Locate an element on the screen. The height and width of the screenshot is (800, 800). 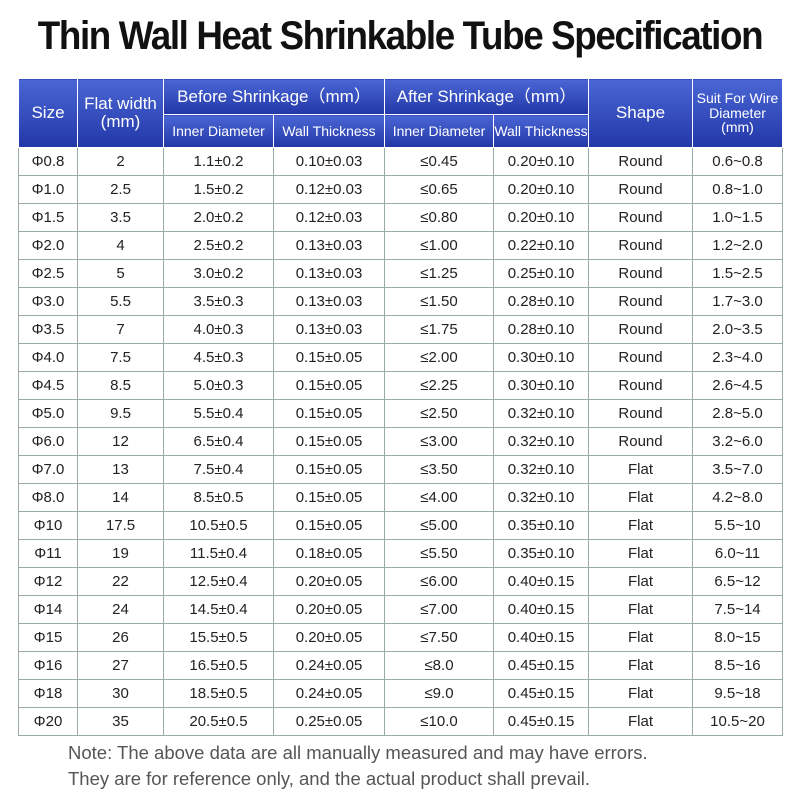
table-cell: ≤3.50 is located at coordinates (439, 469).